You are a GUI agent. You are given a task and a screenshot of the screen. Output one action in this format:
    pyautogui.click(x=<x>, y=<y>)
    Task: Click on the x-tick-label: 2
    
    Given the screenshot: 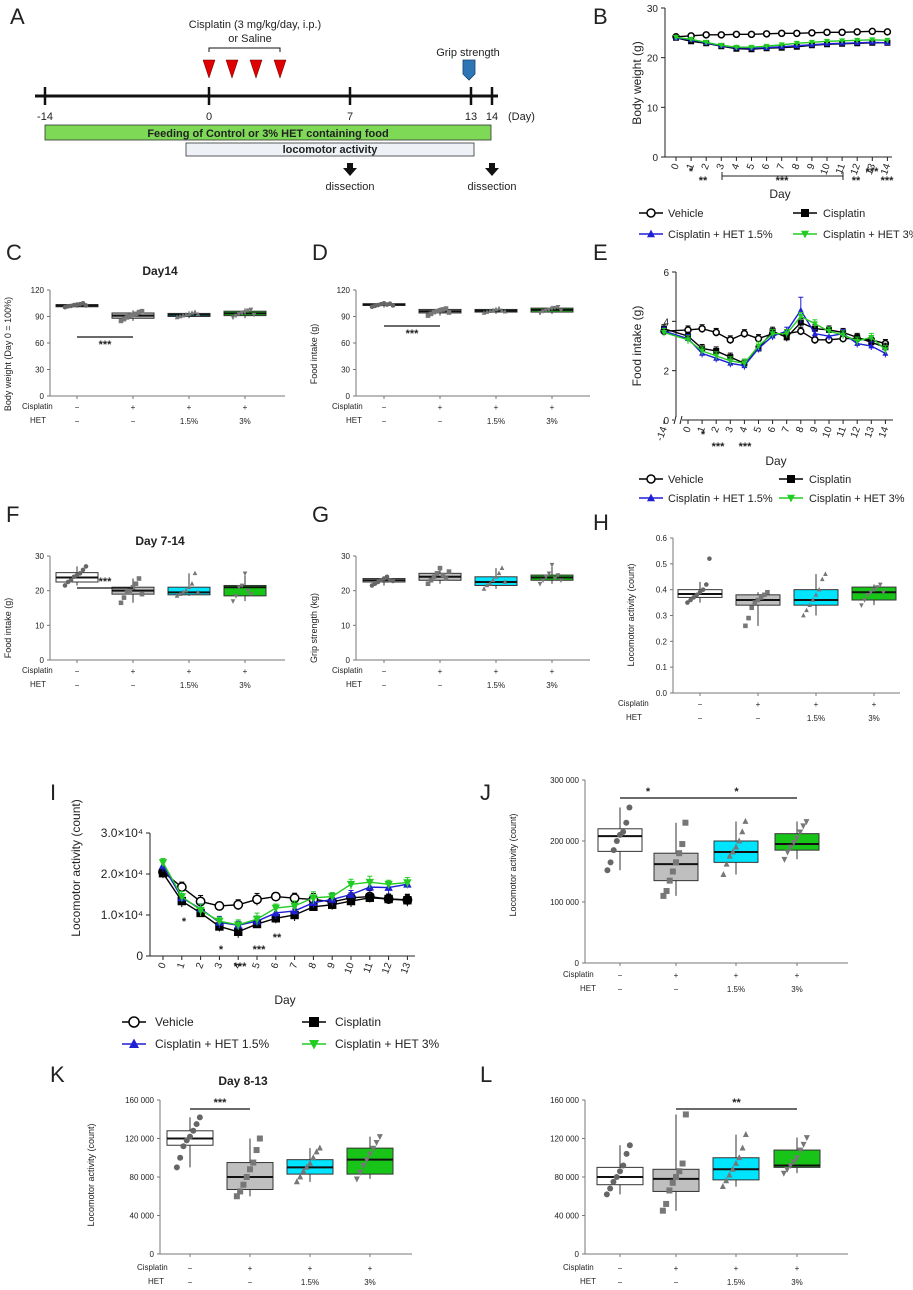 What is the action you would take?
    pyautogui.click(x=200, y=965)
    